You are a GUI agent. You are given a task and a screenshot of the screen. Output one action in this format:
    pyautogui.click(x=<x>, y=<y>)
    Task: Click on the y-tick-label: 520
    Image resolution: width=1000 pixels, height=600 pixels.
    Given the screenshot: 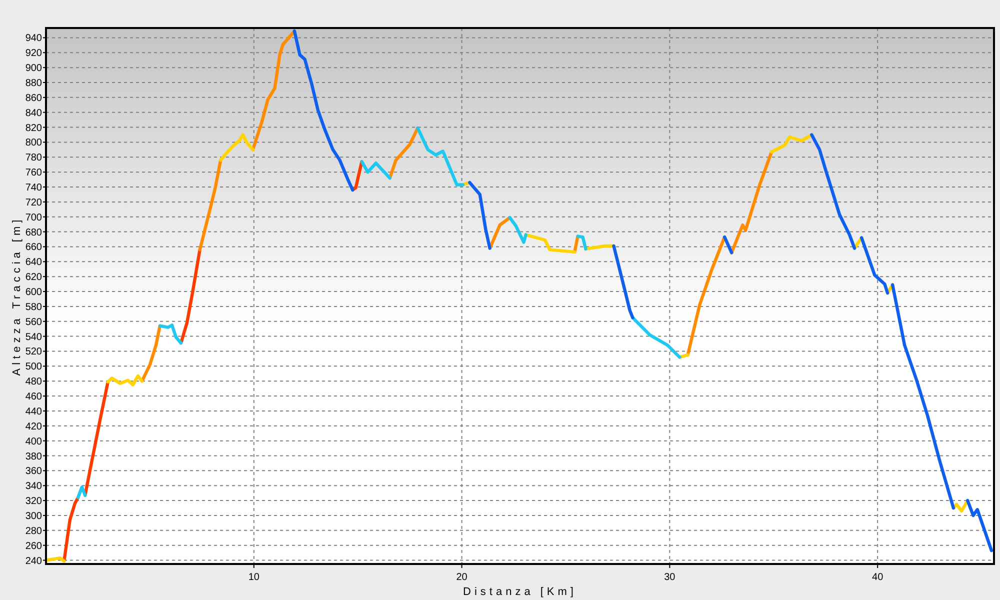 What is the action you would take?
    pyautogui.click(x=33, y=352)
    